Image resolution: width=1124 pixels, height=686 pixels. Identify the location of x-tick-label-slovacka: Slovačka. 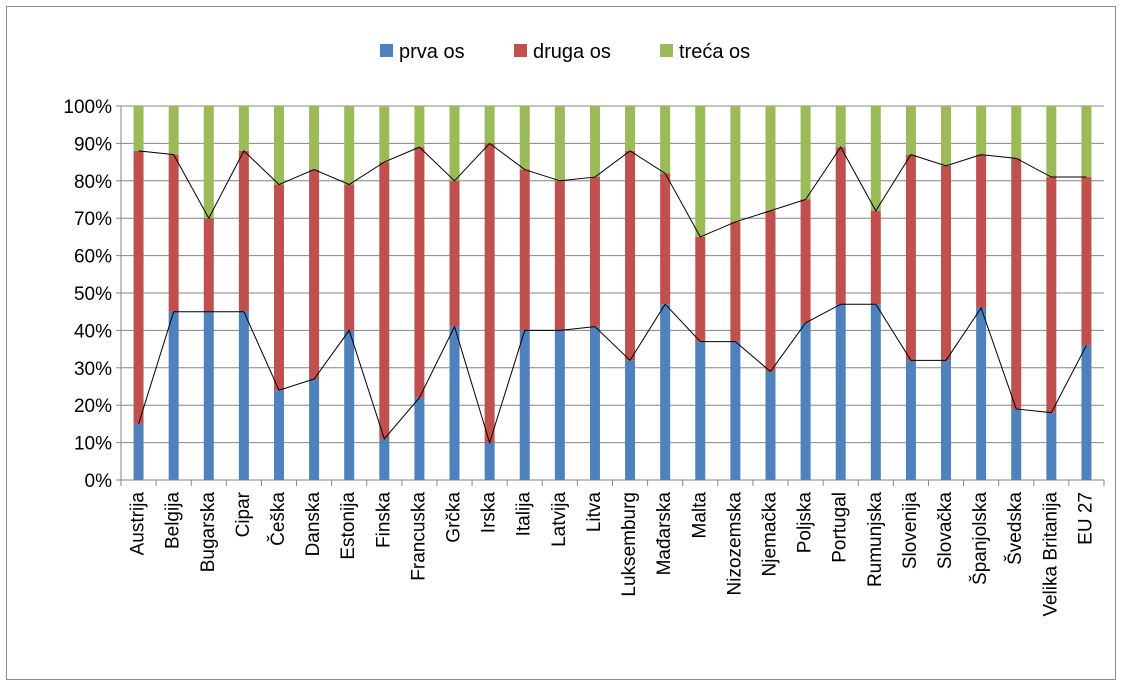
(945, 531).